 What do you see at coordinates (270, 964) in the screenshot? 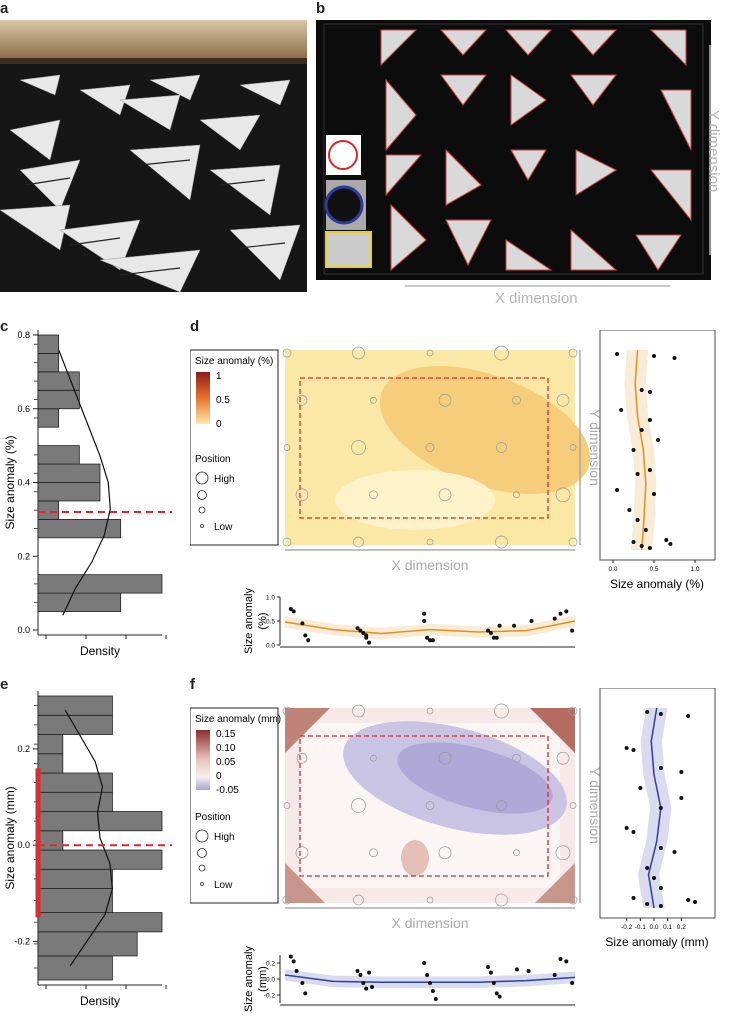
I see `y-tick-label-0: 0.2` at bounding box center [270, 964].